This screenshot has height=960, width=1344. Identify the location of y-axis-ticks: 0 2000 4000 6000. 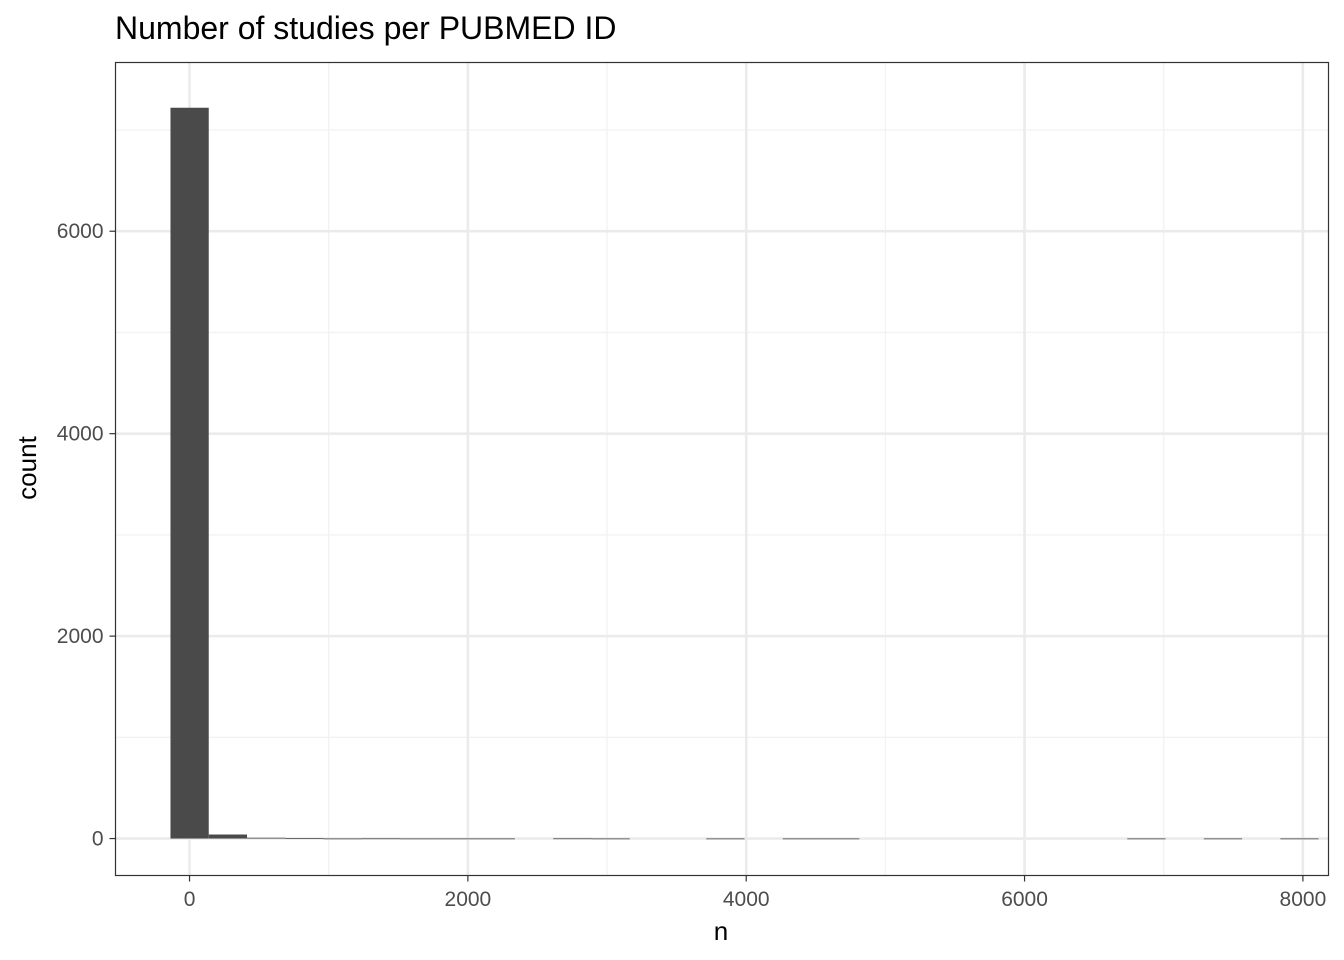
(86, 535).